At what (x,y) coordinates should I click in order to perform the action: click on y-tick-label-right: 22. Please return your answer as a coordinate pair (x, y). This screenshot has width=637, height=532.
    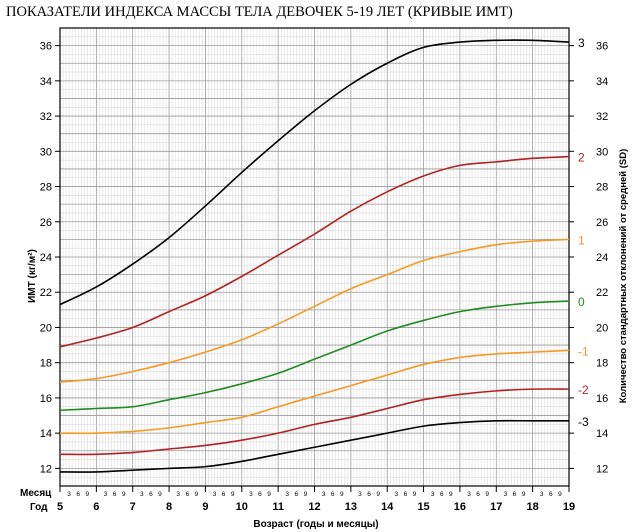
    Looking at the image, I should click on (602, 293).